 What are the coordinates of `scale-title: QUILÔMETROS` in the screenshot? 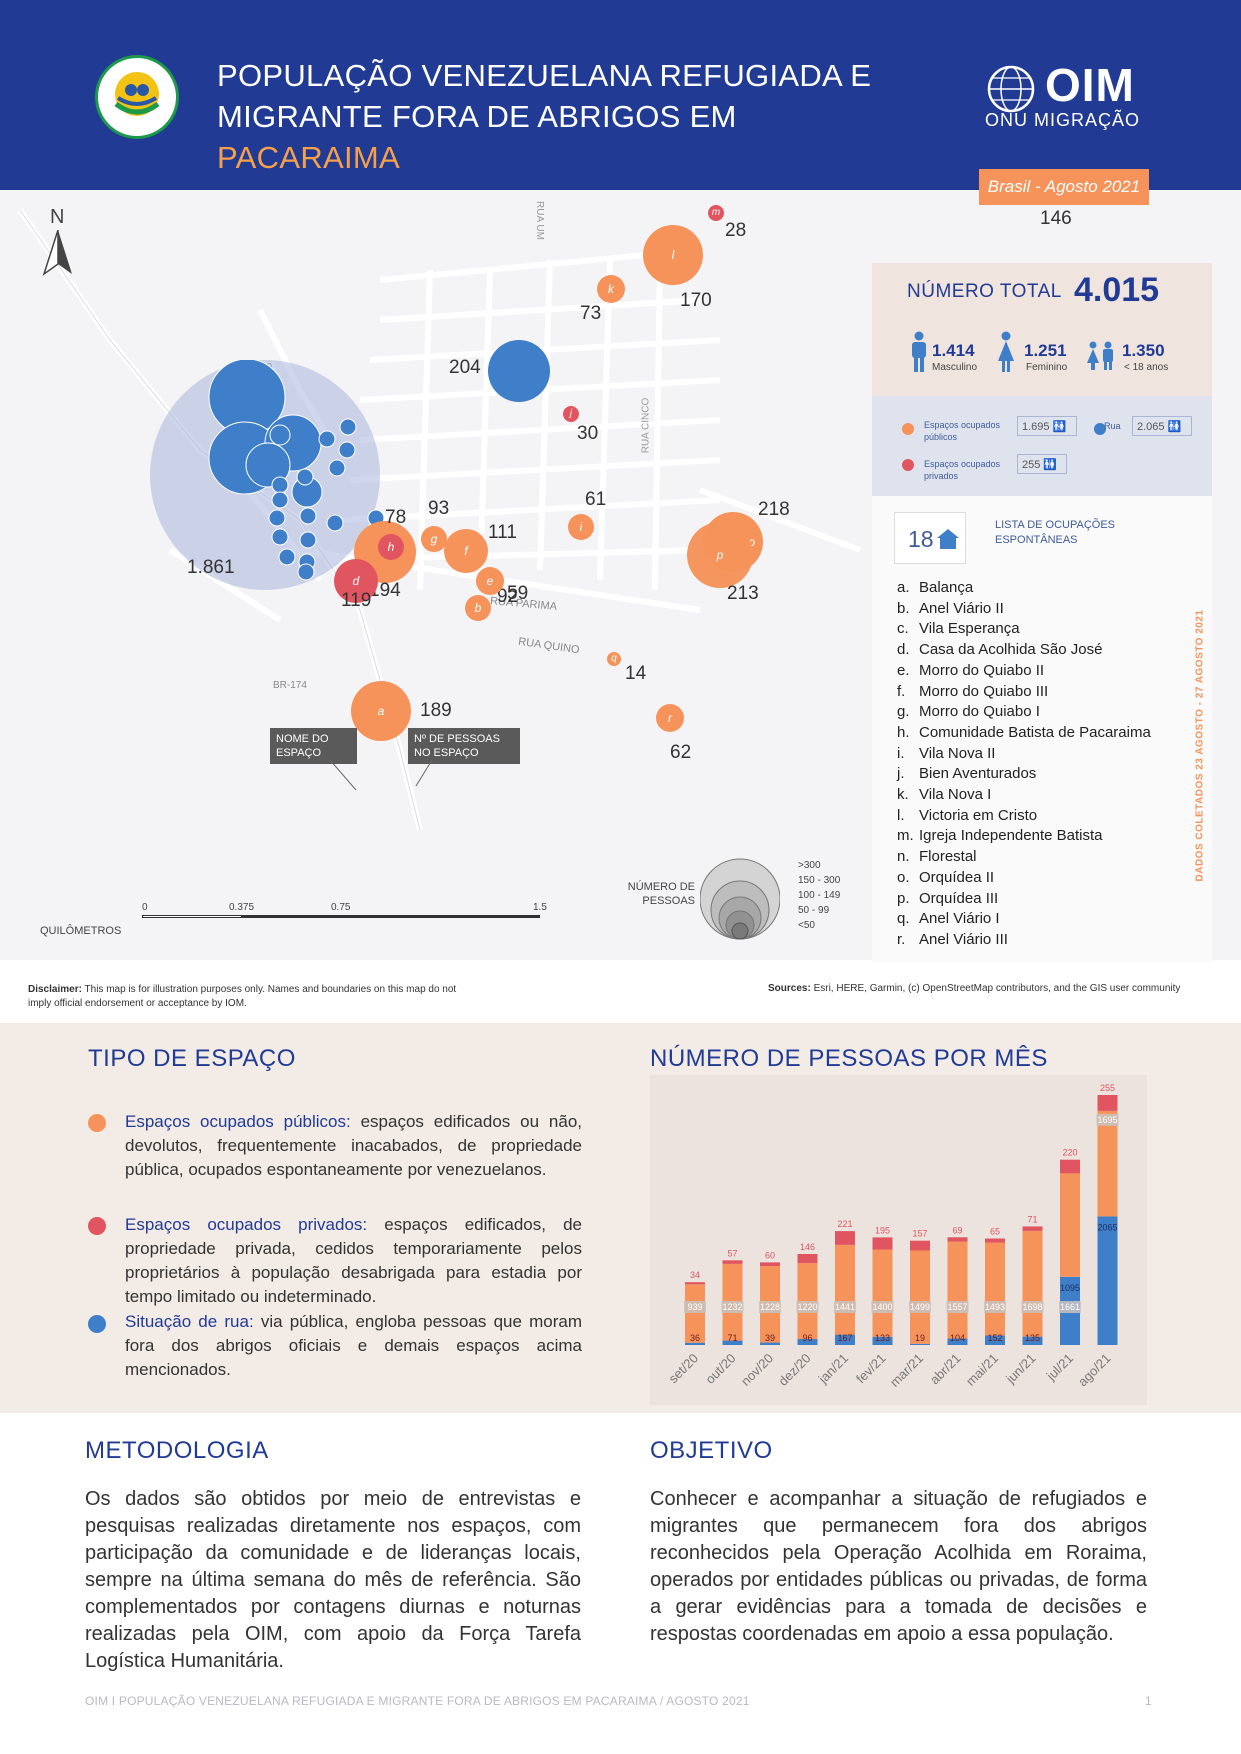 It's located at (81, 931).